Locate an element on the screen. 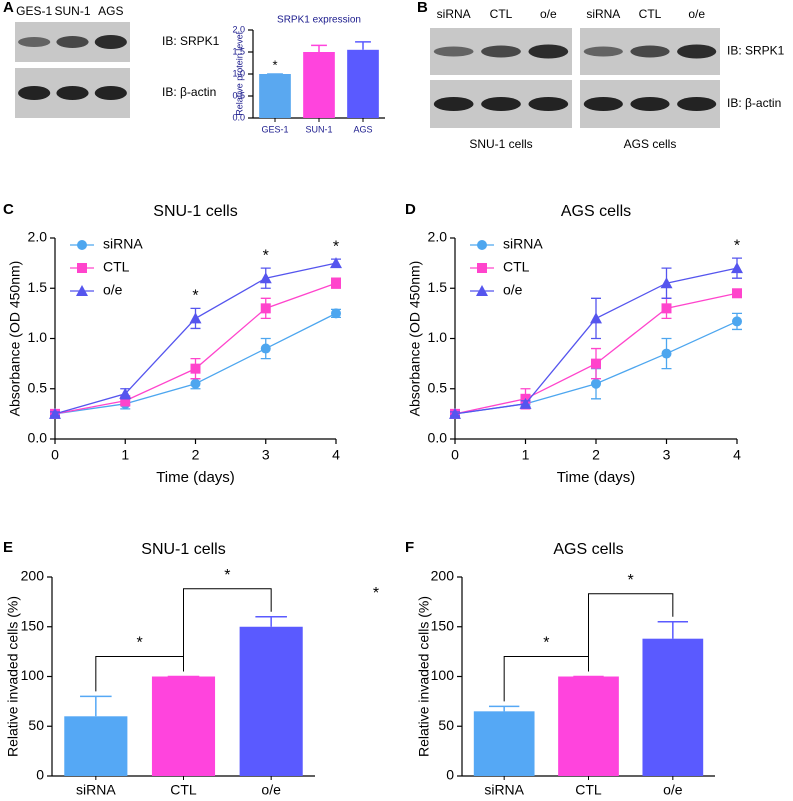  legend-label: o/e is located at coordinates (113, 290).